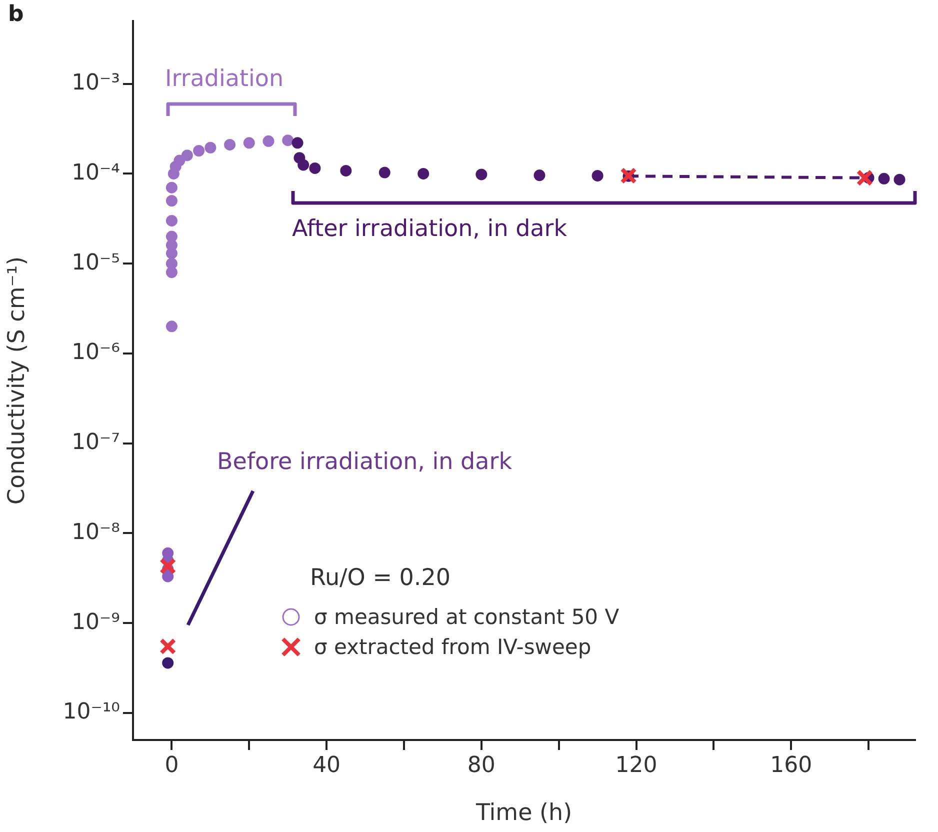 This screenshot has width=938, height=832. I want to click on legend-label: σ measured at constant 50 V, so click(467, 617).